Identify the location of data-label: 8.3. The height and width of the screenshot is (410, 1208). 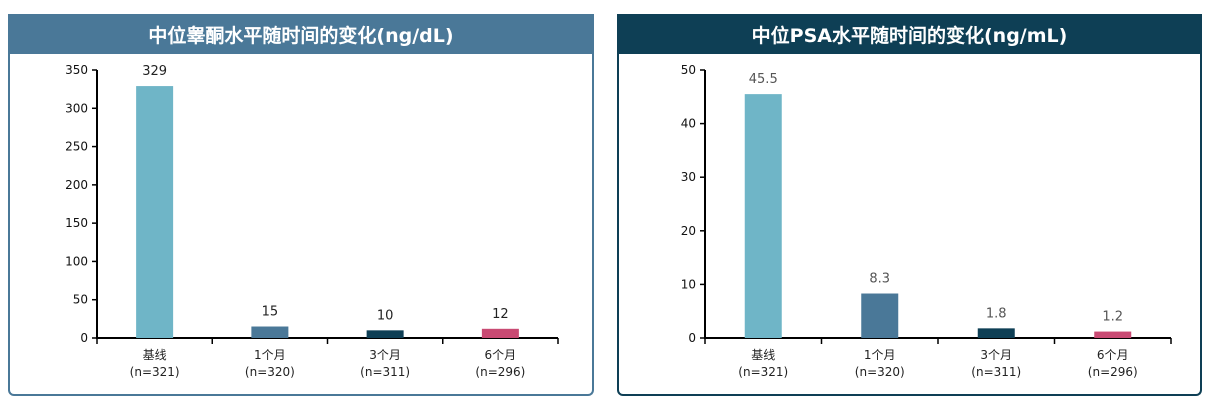
(879, 279).